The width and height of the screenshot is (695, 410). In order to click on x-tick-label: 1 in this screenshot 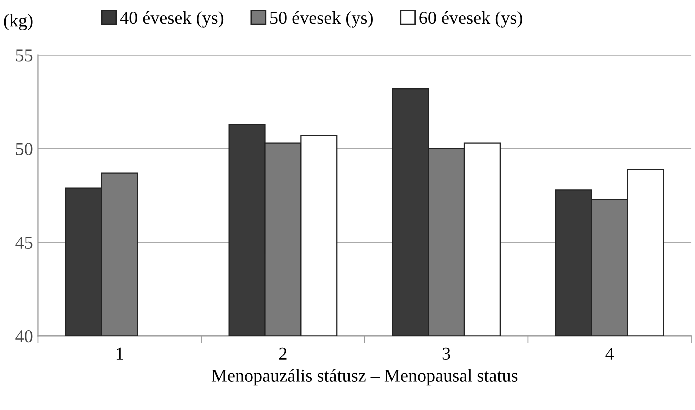, I will do `click(120, 354)`.